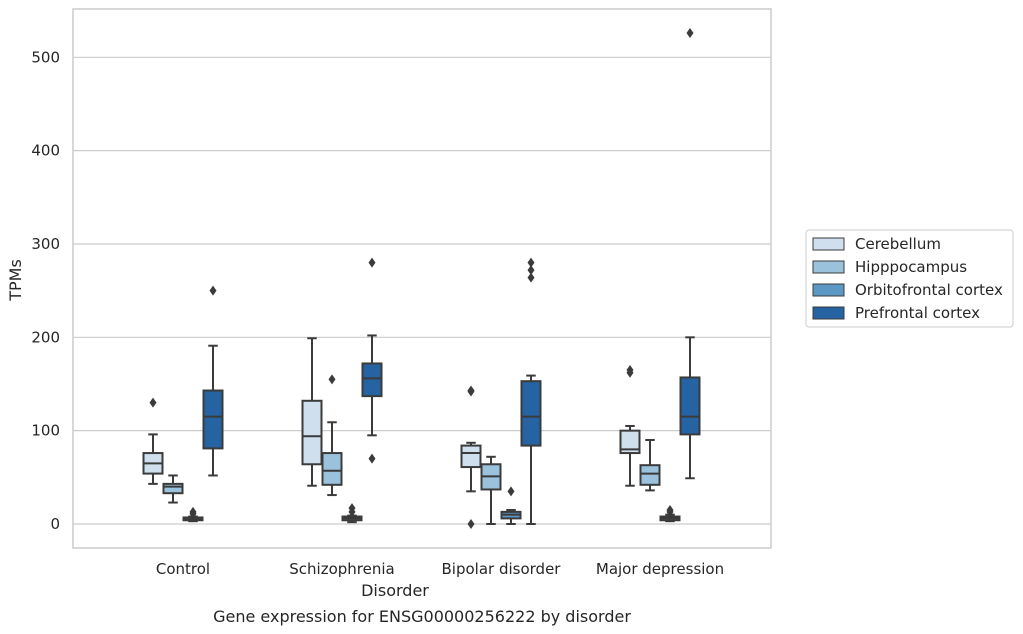 This screenshot has width=1023, height=634. I want to click on y-tick-label: 500, so click(45, 57).